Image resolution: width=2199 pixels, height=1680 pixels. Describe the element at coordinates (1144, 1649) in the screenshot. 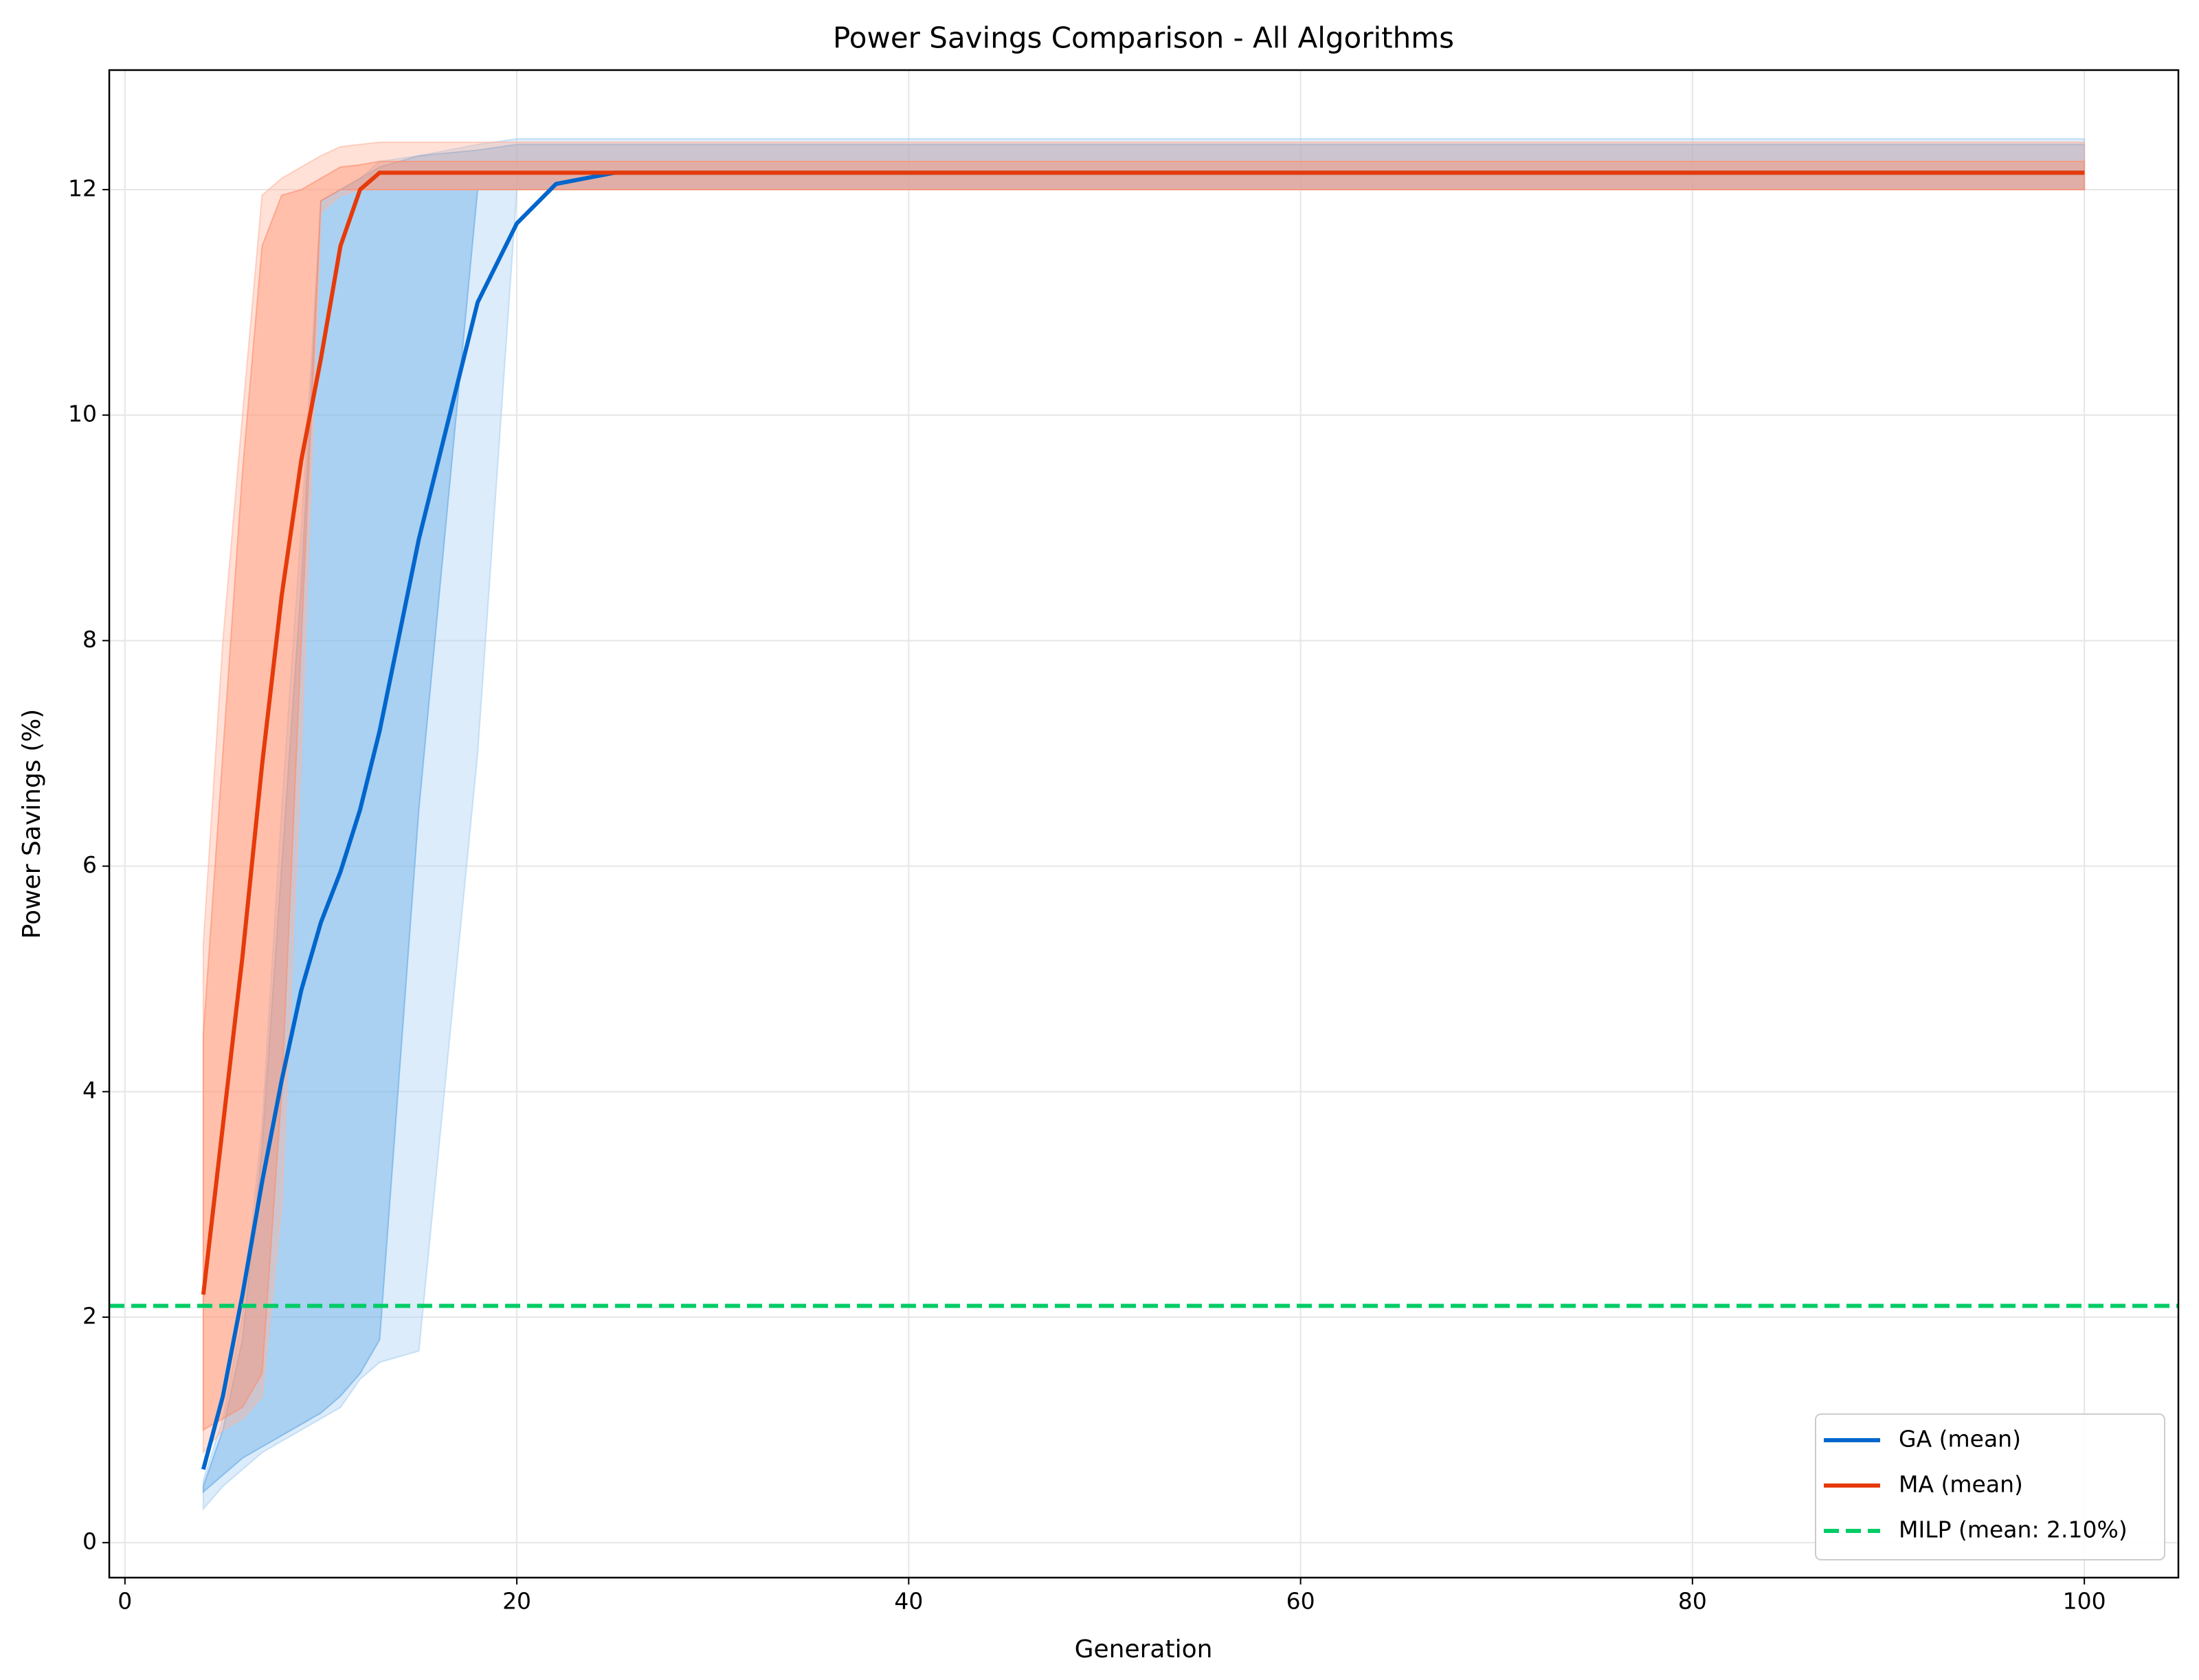

I see `x-axis-label: Generation` at that location.